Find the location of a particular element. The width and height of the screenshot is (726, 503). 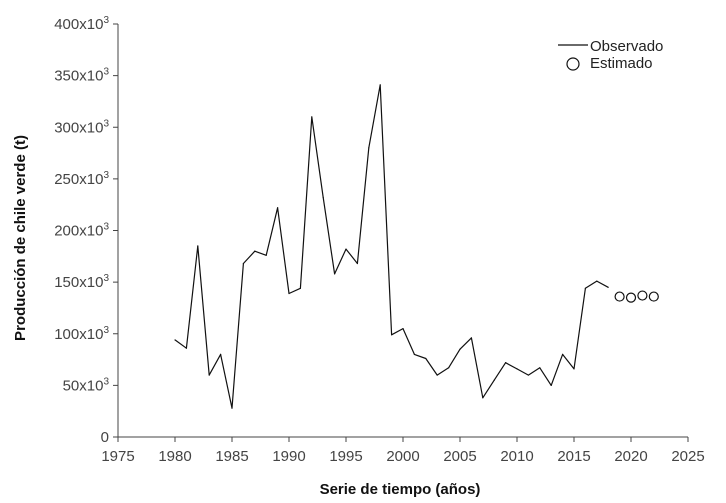

x-tick-label: 2000 is located at coordinates (402, 456).